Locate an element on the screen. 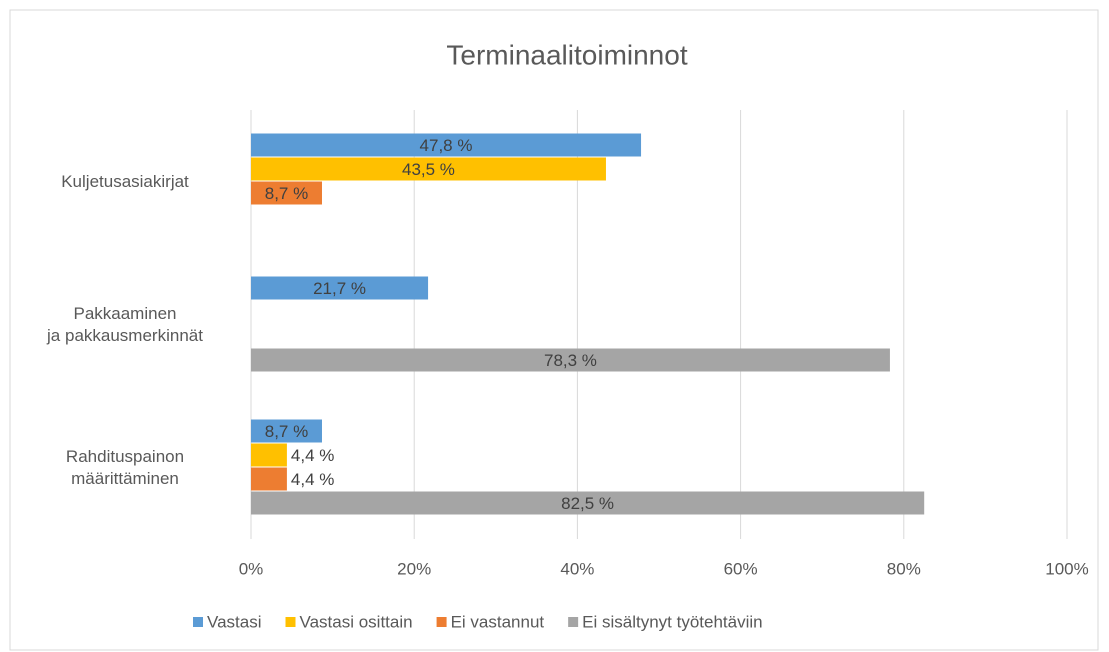 The height and width of the screenshot is (652, 1109). data-label: 82,5 % is located at coordinates (587, 503).